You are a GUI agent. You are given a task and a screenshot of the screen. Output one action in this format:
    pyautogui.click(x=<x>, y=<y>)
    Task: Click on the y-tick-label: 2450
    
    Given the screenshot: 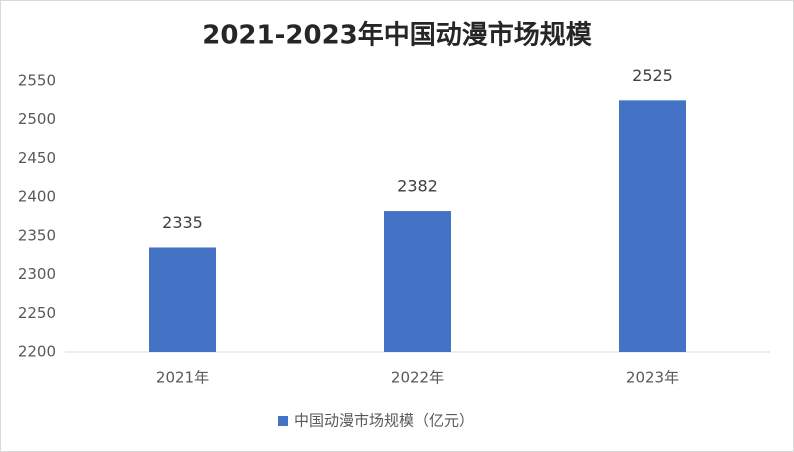 What is the action you would take?
    pyautogui.click(x=37, y=158)
    